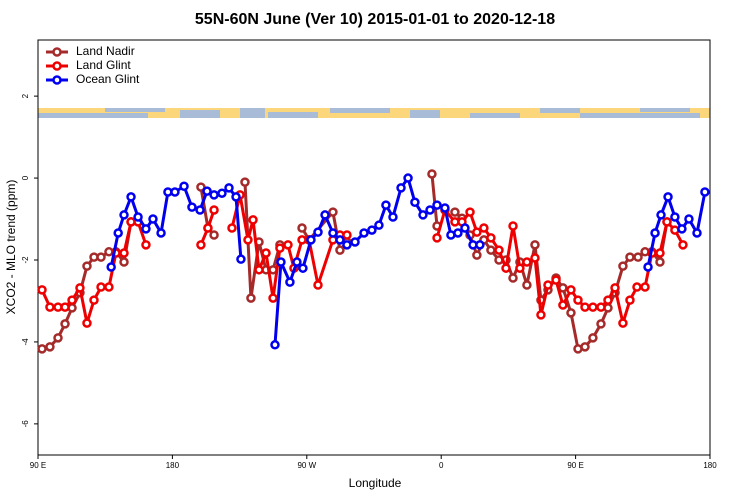  What do you see at coordinates (105, 51) in the screenshot?
I see `legend-label: Land Nadir` at bounding box center [105, 51].